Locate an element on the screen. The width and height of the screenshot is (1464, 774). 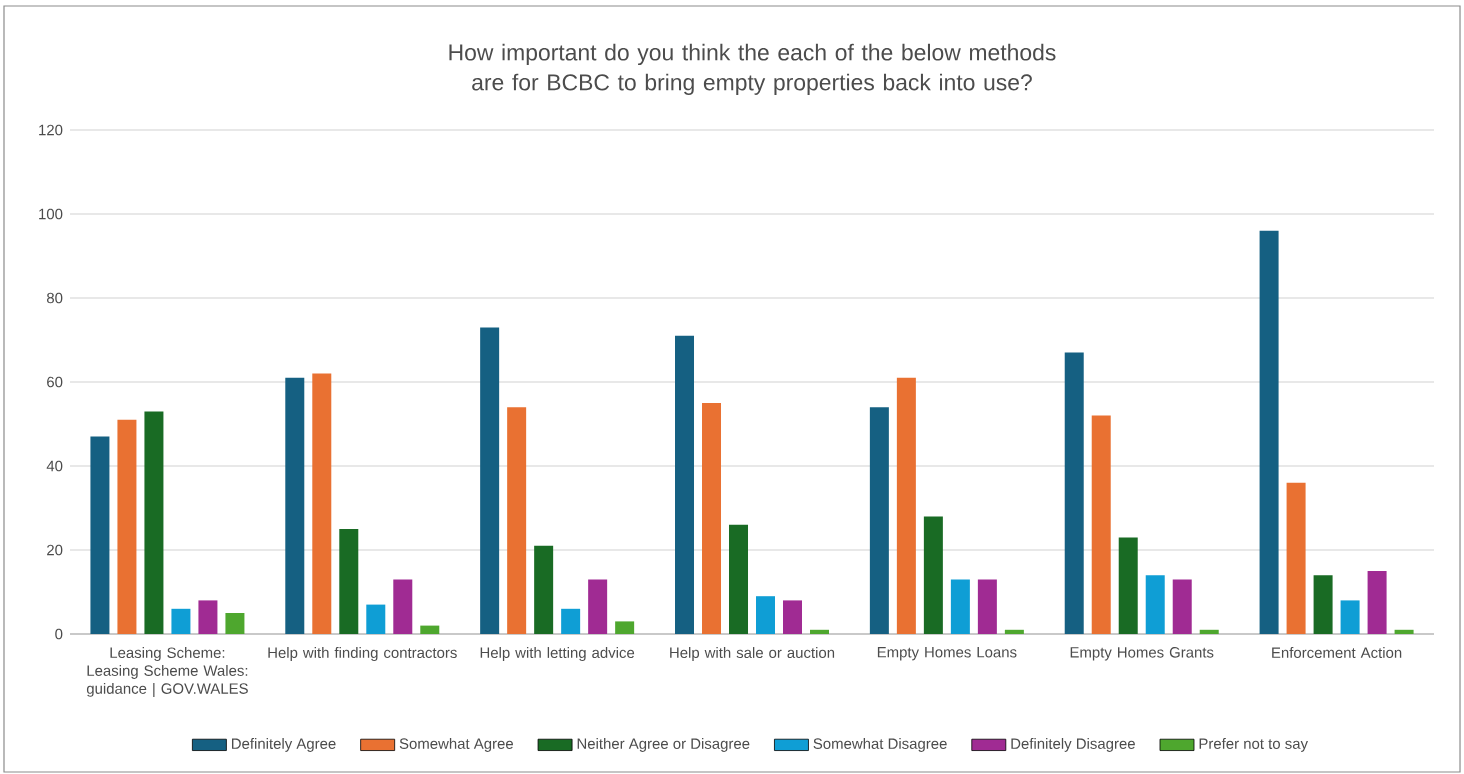
legend-label: Definitely Agree is located at coordinates (283, 744).